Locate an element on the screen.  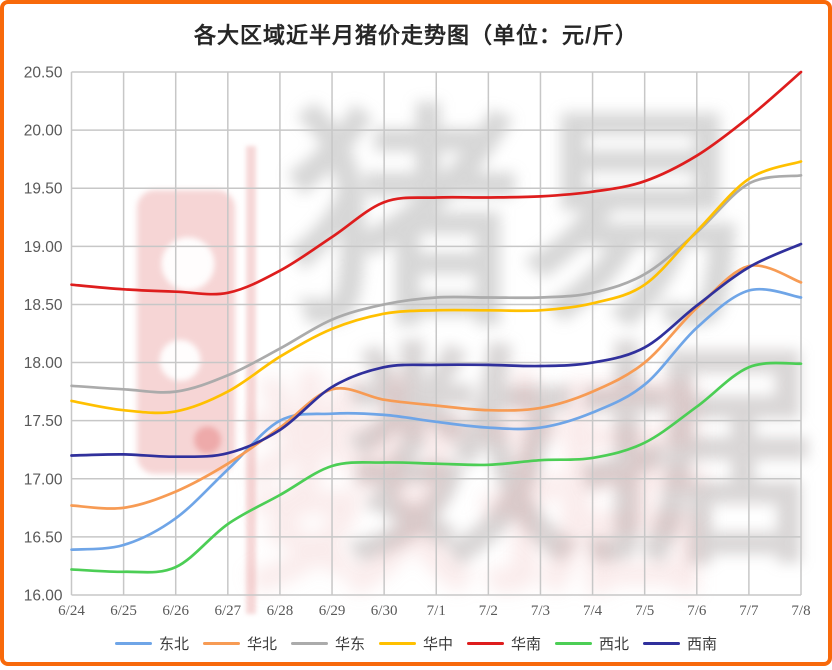
y-axis-tick-label: 18.50 is located at coordinates (43, 305).